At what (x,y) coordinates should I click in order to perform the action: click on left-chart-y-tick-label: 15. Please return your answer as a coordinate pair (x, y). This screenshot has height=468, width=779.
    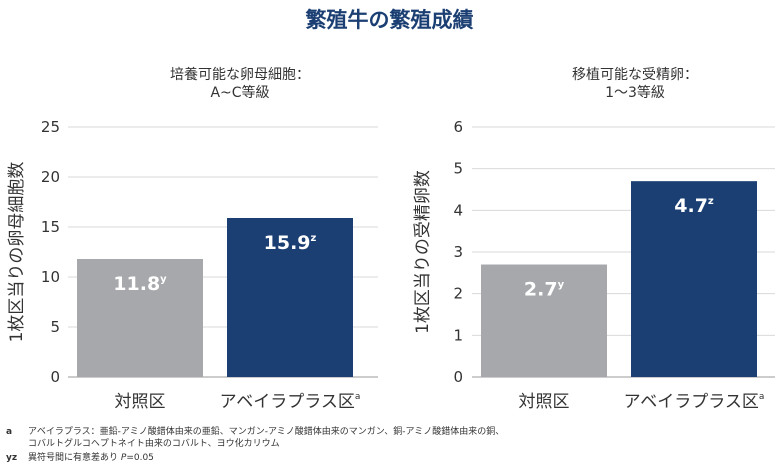
    Looking at the image, I should click on (50, 227).